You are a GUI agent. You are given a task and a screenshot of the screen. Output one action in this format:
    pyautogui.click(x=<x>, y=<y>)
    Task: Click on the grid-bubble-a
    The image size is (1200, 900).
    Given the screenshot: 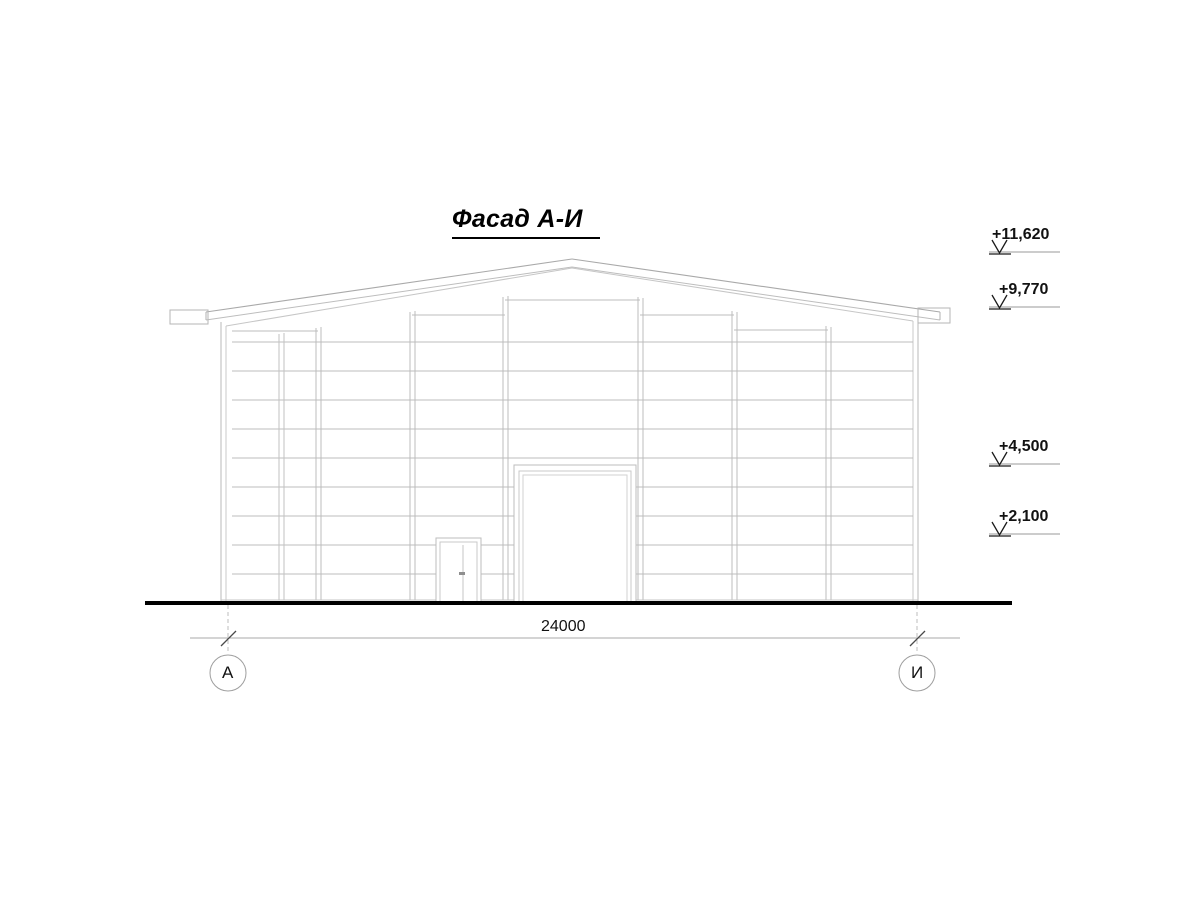 What is the action you would take?
    pyautogui.click(x=228, y=673)
    